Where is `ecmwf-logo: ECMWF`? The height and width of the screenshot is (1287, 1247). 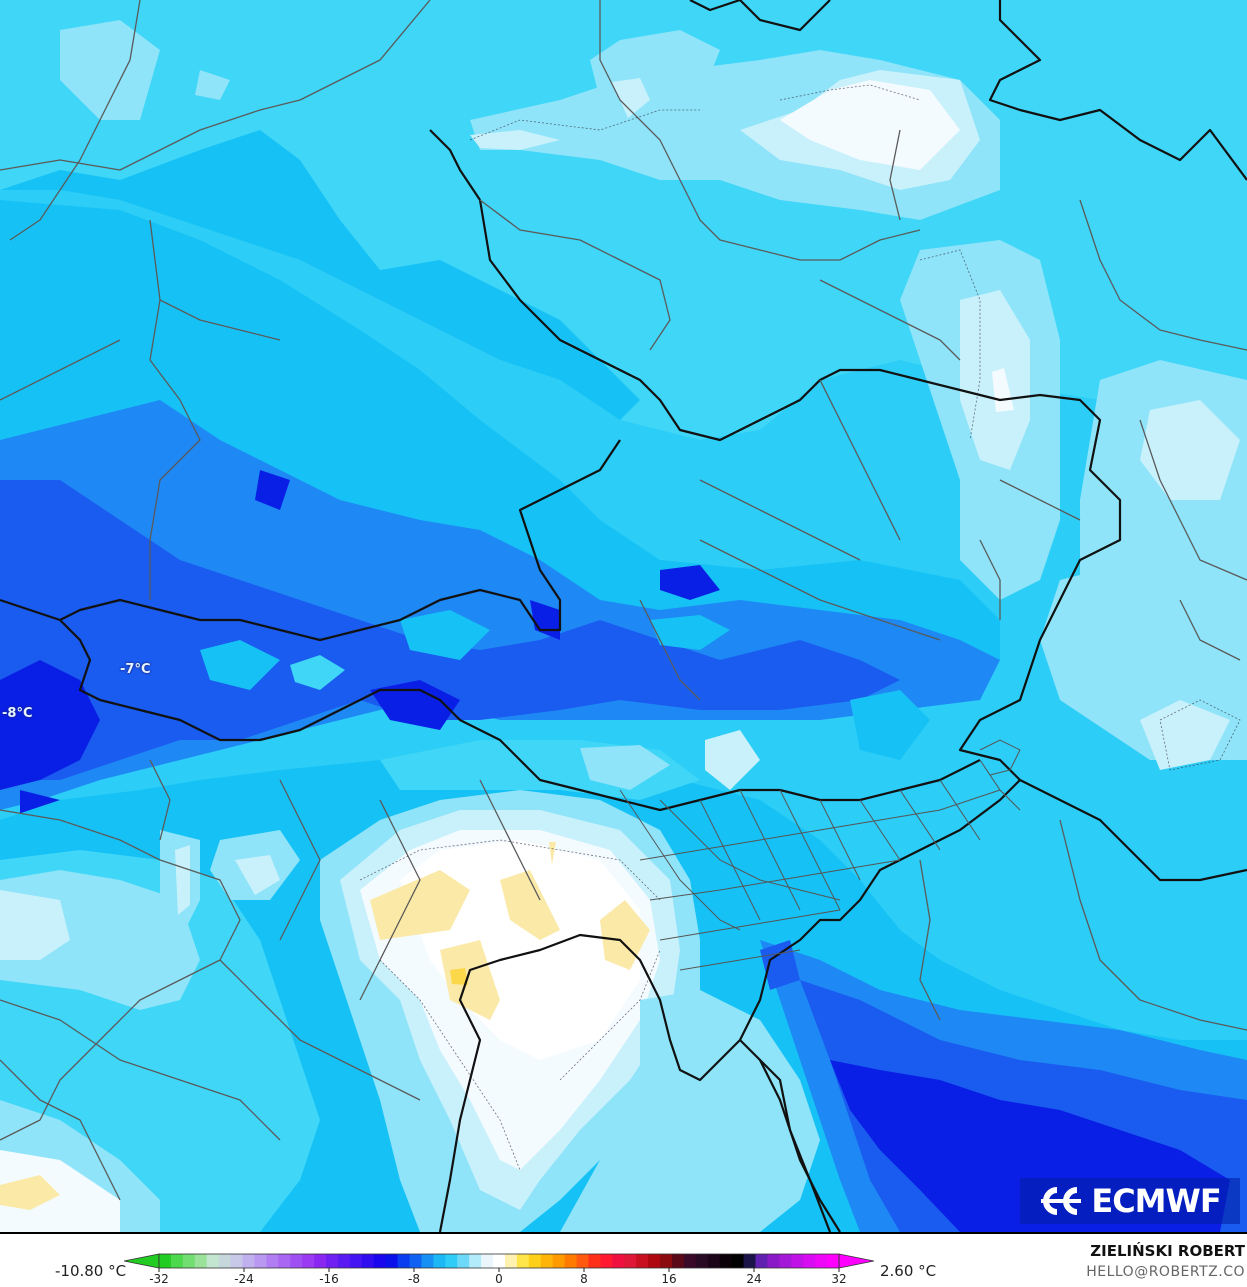 ecmwf-logo: ECMWF is located at coordinates (1130, 1201).